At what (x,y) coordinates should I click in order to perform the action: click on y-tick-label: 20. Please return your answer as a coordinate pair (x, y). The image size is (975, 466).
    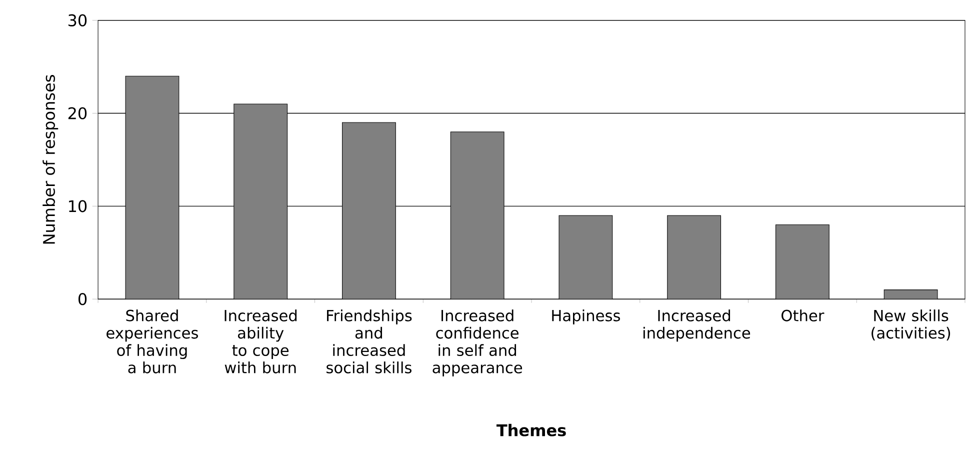
    Looking at the image, I should click on (77, 113).